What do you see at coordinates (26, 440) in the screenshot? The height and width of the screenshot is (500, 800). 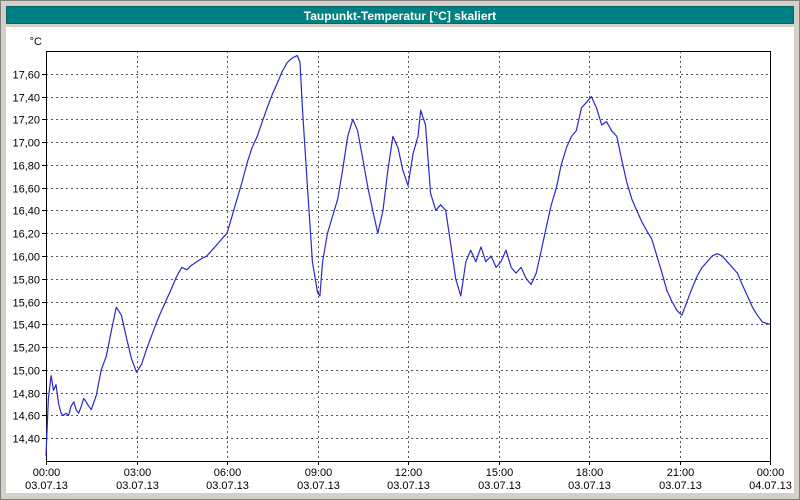 I see `svg-text: 14,40` at bounding box center [26, 440].